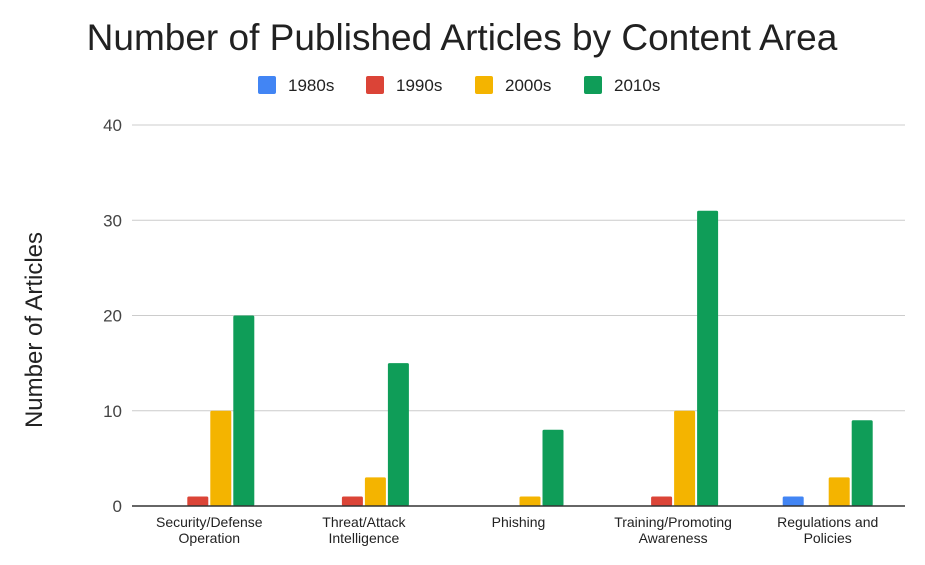 The height and width of the screenshot is (565, 925). What do you see at coordinates (419, 85) in the screenshot?
I see `legend-label: 1990s` at bounding box center [419, 85].